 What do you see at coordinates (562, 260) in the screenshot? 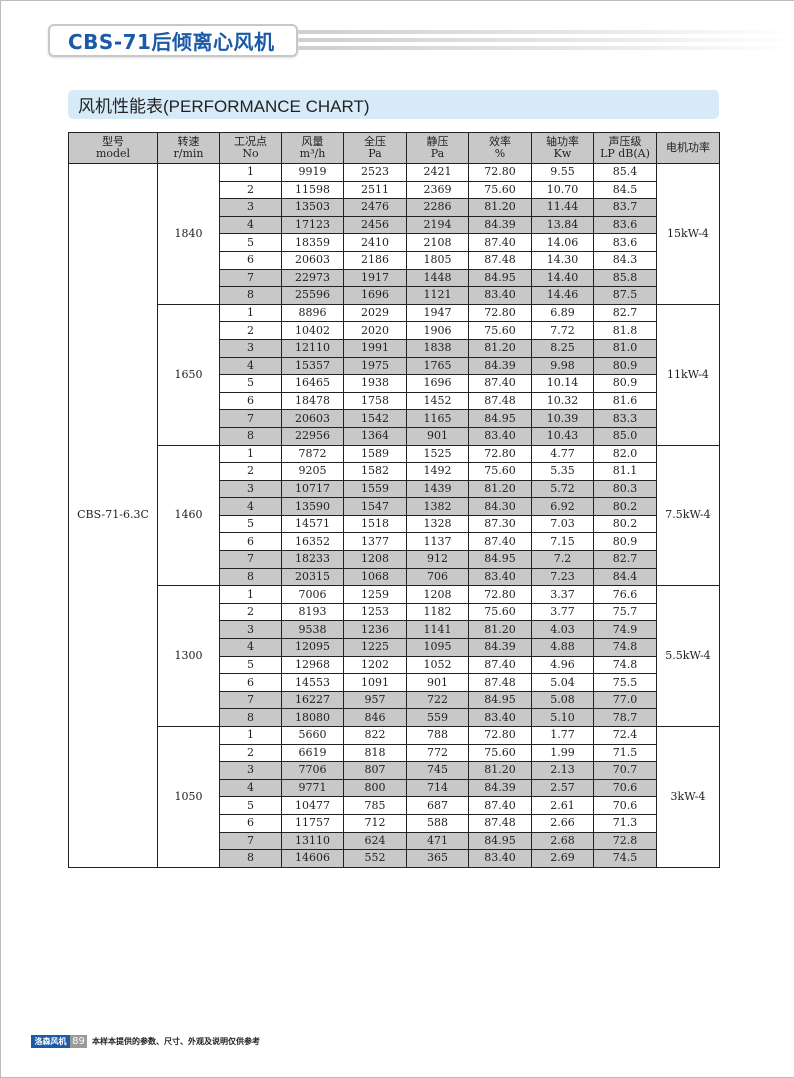
I see `data-cell: 14.30` at bounding box center [562, 260].